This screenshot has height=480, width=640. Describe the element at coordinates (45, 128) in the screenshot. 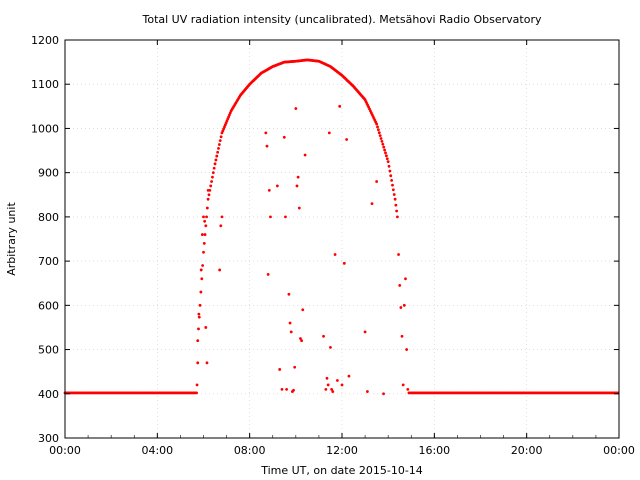

I see `y-tick-label: 1000` at that location.